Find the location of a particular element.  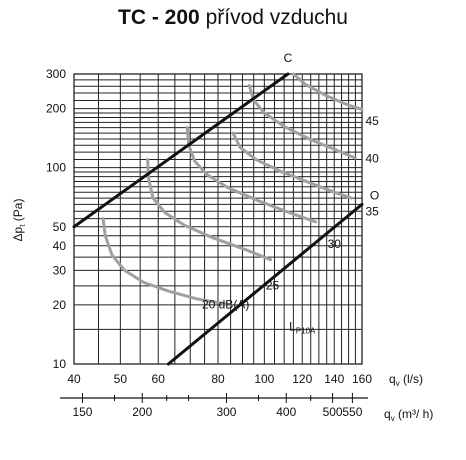

y-tick-label: 30 is located at coordinates (60, 270).